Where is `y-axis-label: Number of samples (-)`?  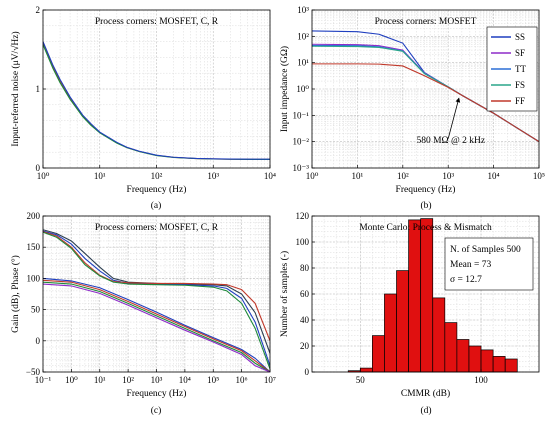
y-axis-label: Number of samples (-) is located at coordinates (284, 294).